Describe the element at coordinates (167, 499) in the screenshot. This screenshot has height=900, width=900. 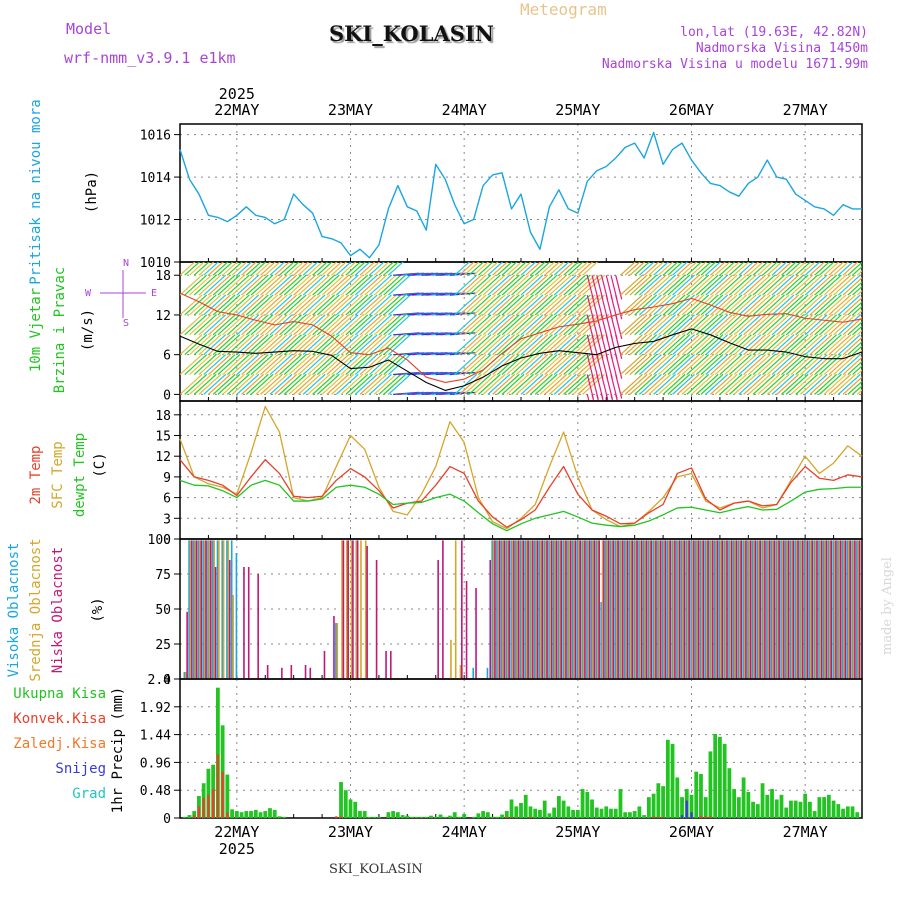
I see `y-tick-label: 6` at that location.